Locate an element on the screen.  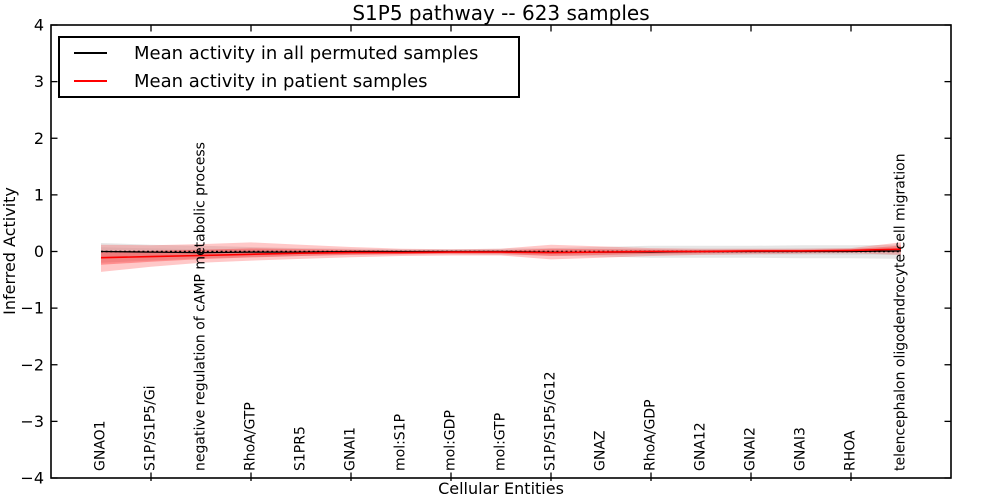
entity-label: GNAI2 is located at coordinates (751, 449).